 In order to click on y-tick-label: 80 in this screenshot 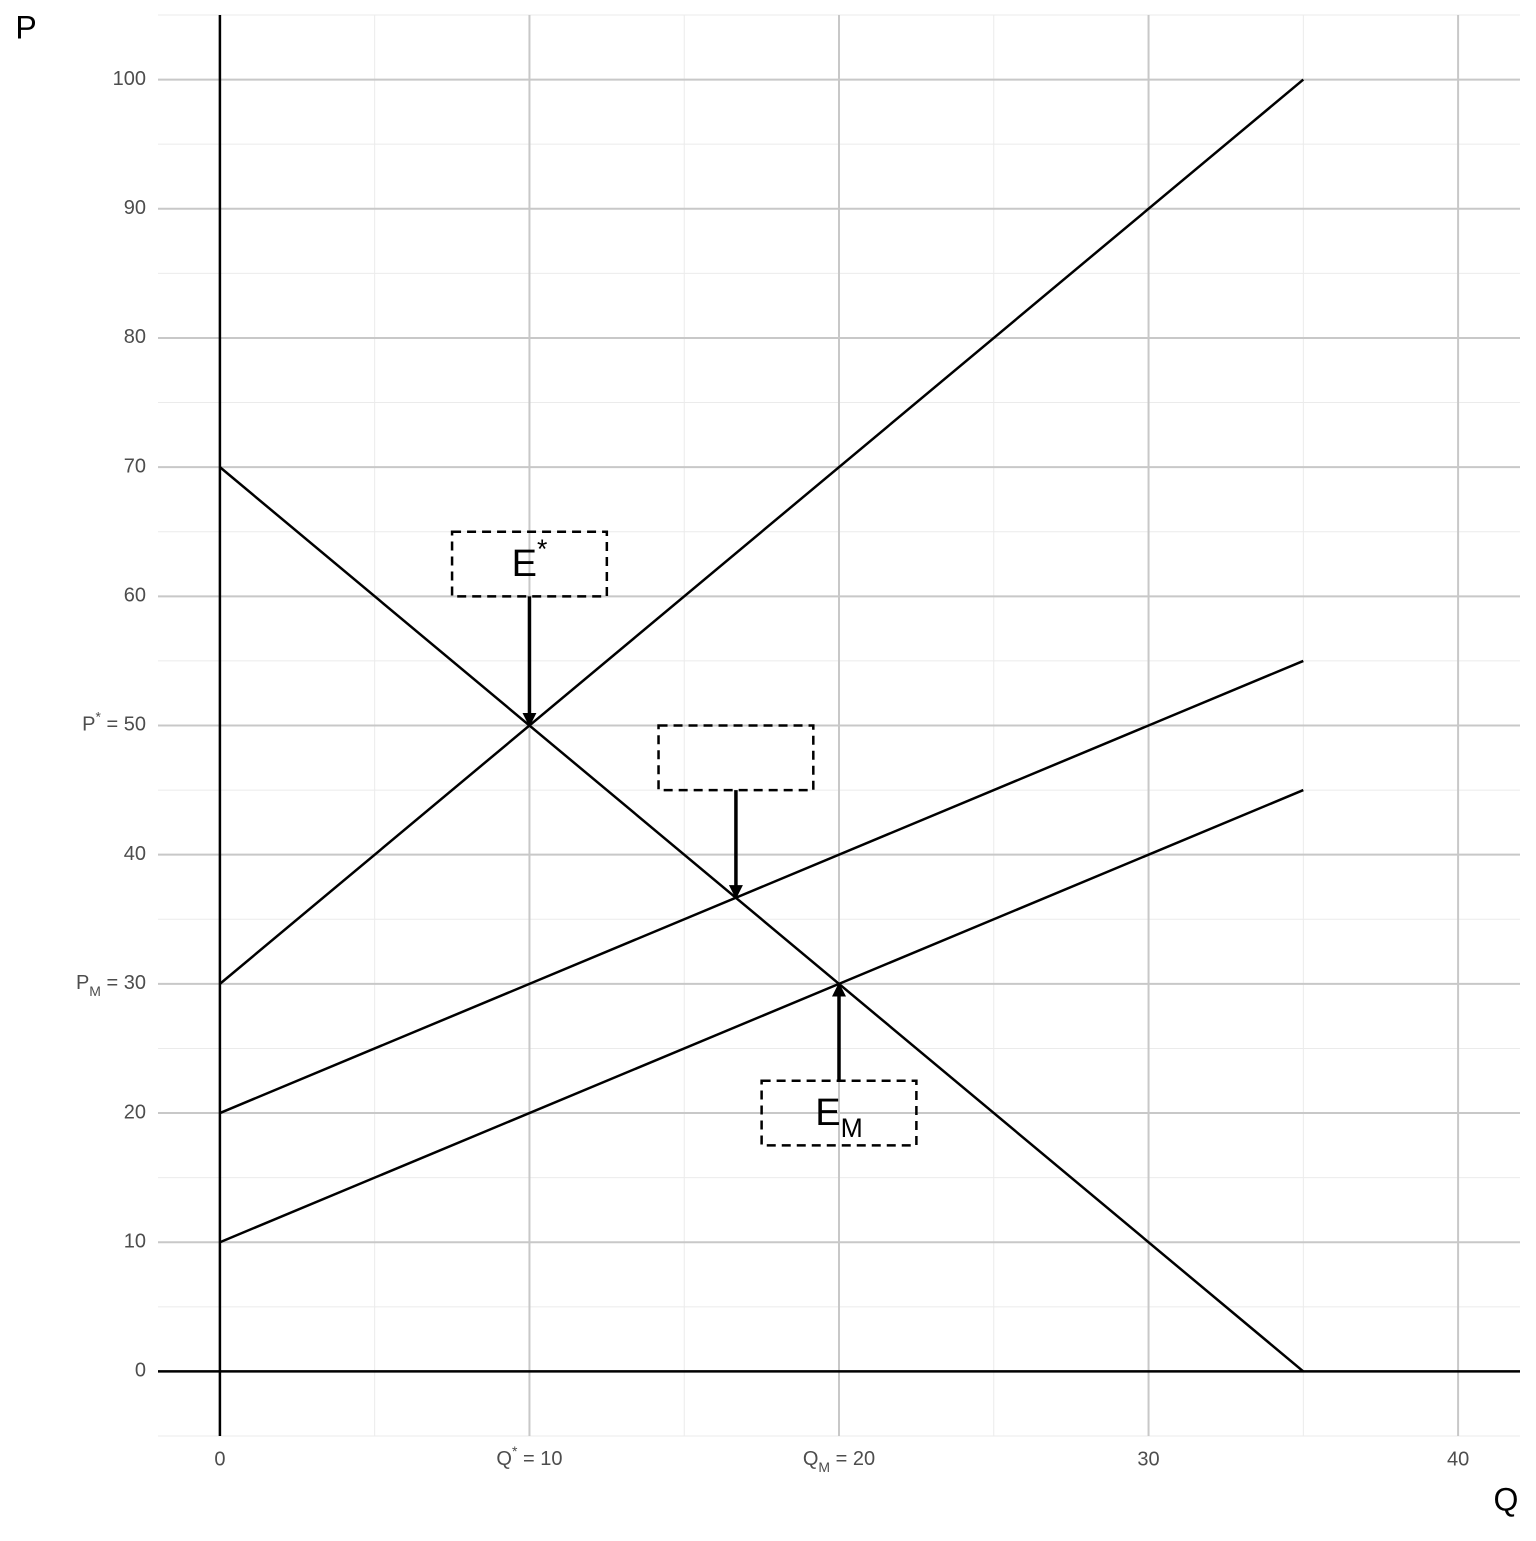, I will do `click(135, 337)`.